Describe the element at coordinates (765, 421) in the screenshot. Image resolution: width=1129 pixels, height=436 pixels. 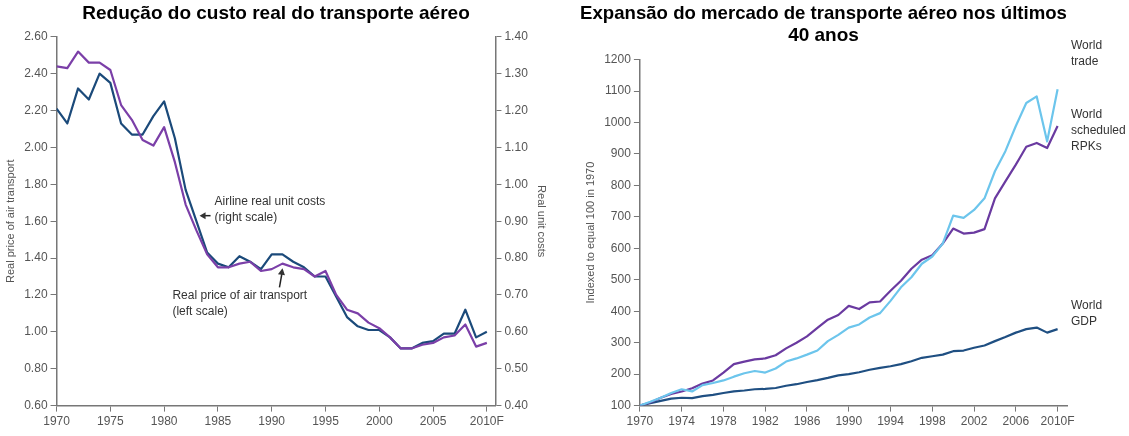
I see `x-tick-label: 1982` at that location.